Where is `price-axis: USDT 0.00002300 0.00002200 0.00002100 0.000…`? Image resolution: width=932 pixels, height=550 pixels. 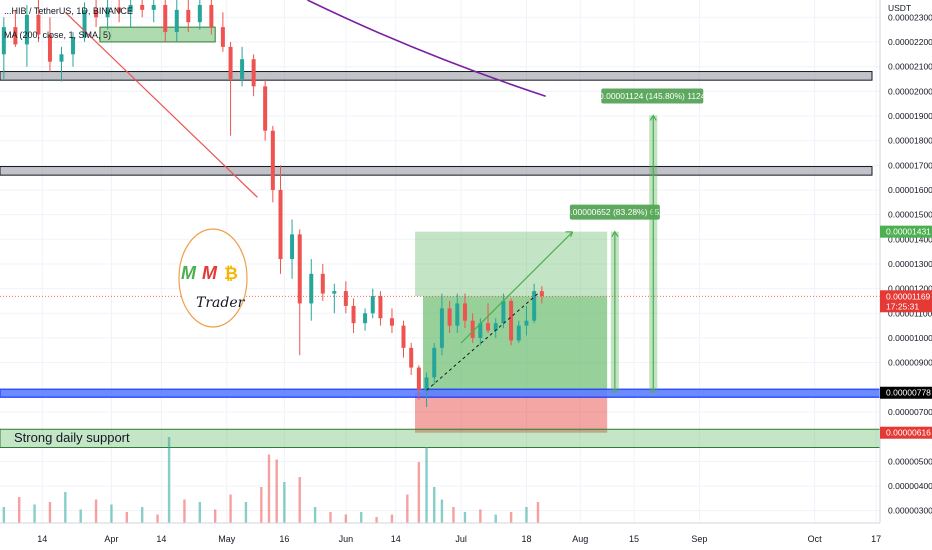 price-axis: USDT 0.00002300 0.00002200 0.00002100 0.000… is located at coordinates (905, 261).